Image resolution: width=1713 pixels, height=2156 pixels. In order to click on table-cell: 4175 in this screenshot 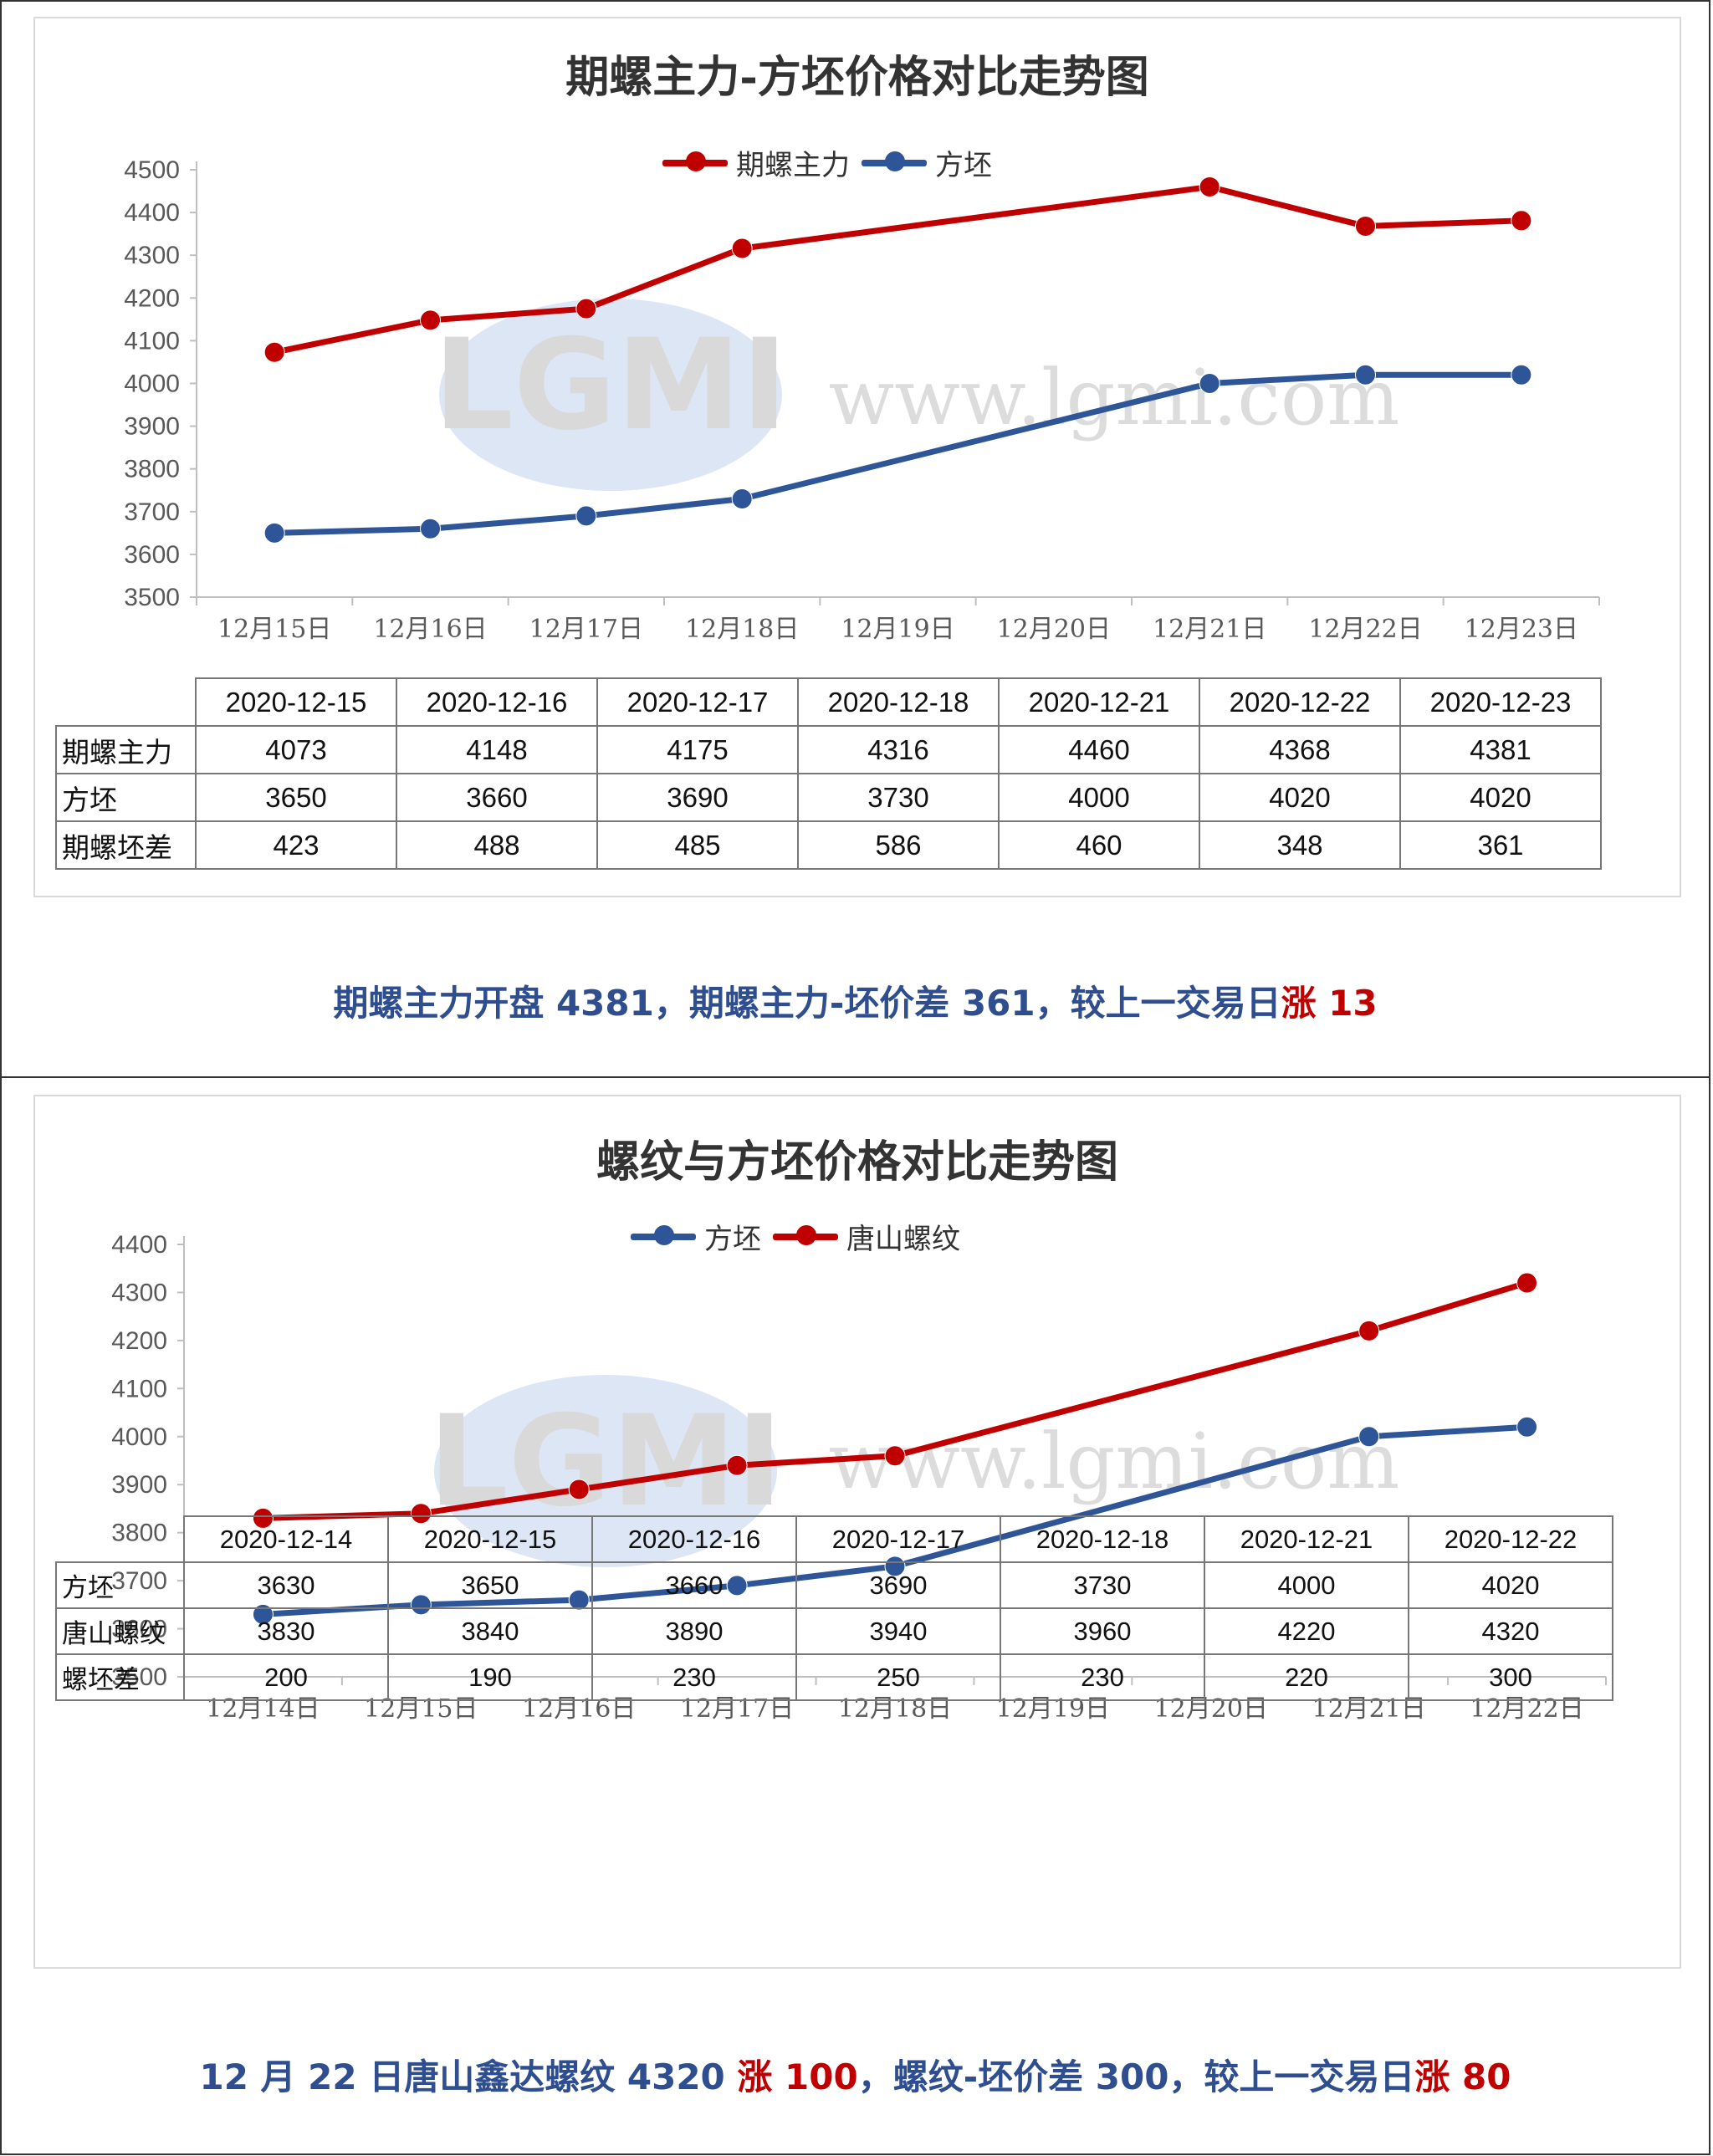, I will do `click(697, 749)`.